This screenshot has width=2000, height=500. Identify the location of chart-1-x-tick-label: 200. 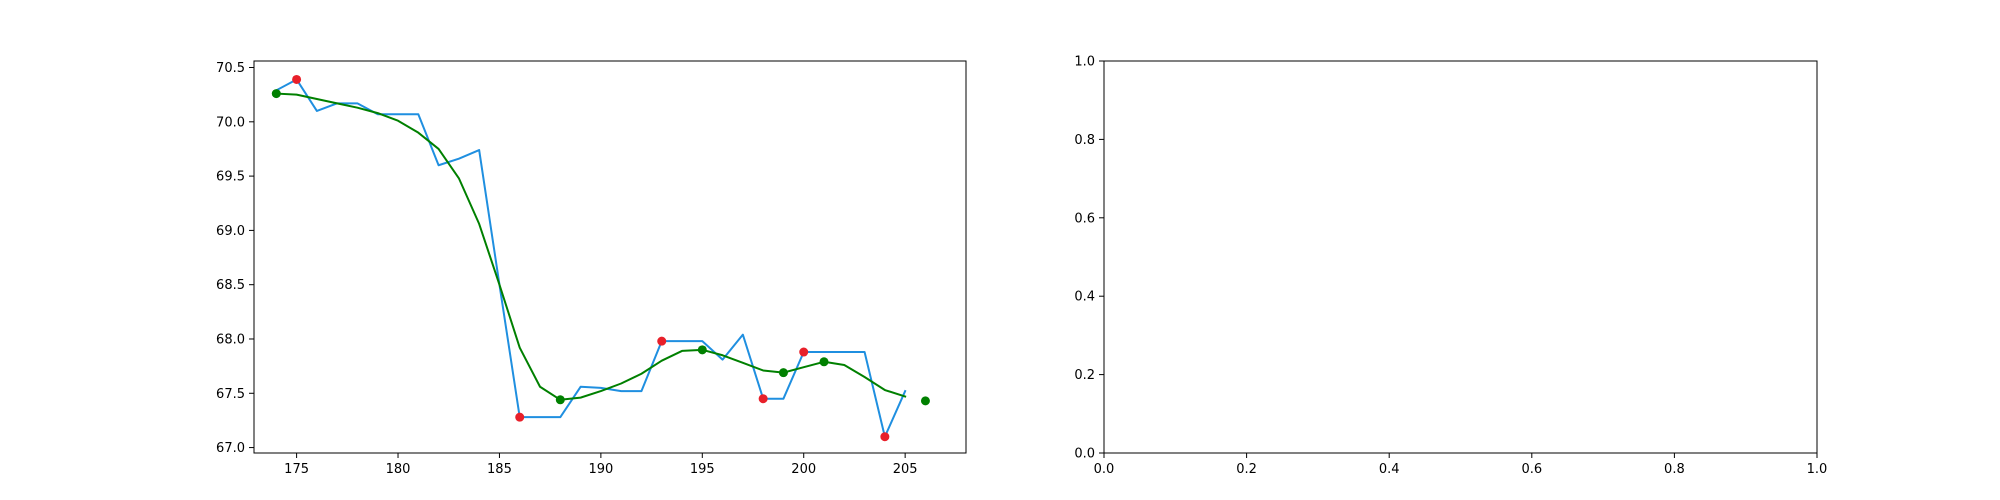
(803, 469).